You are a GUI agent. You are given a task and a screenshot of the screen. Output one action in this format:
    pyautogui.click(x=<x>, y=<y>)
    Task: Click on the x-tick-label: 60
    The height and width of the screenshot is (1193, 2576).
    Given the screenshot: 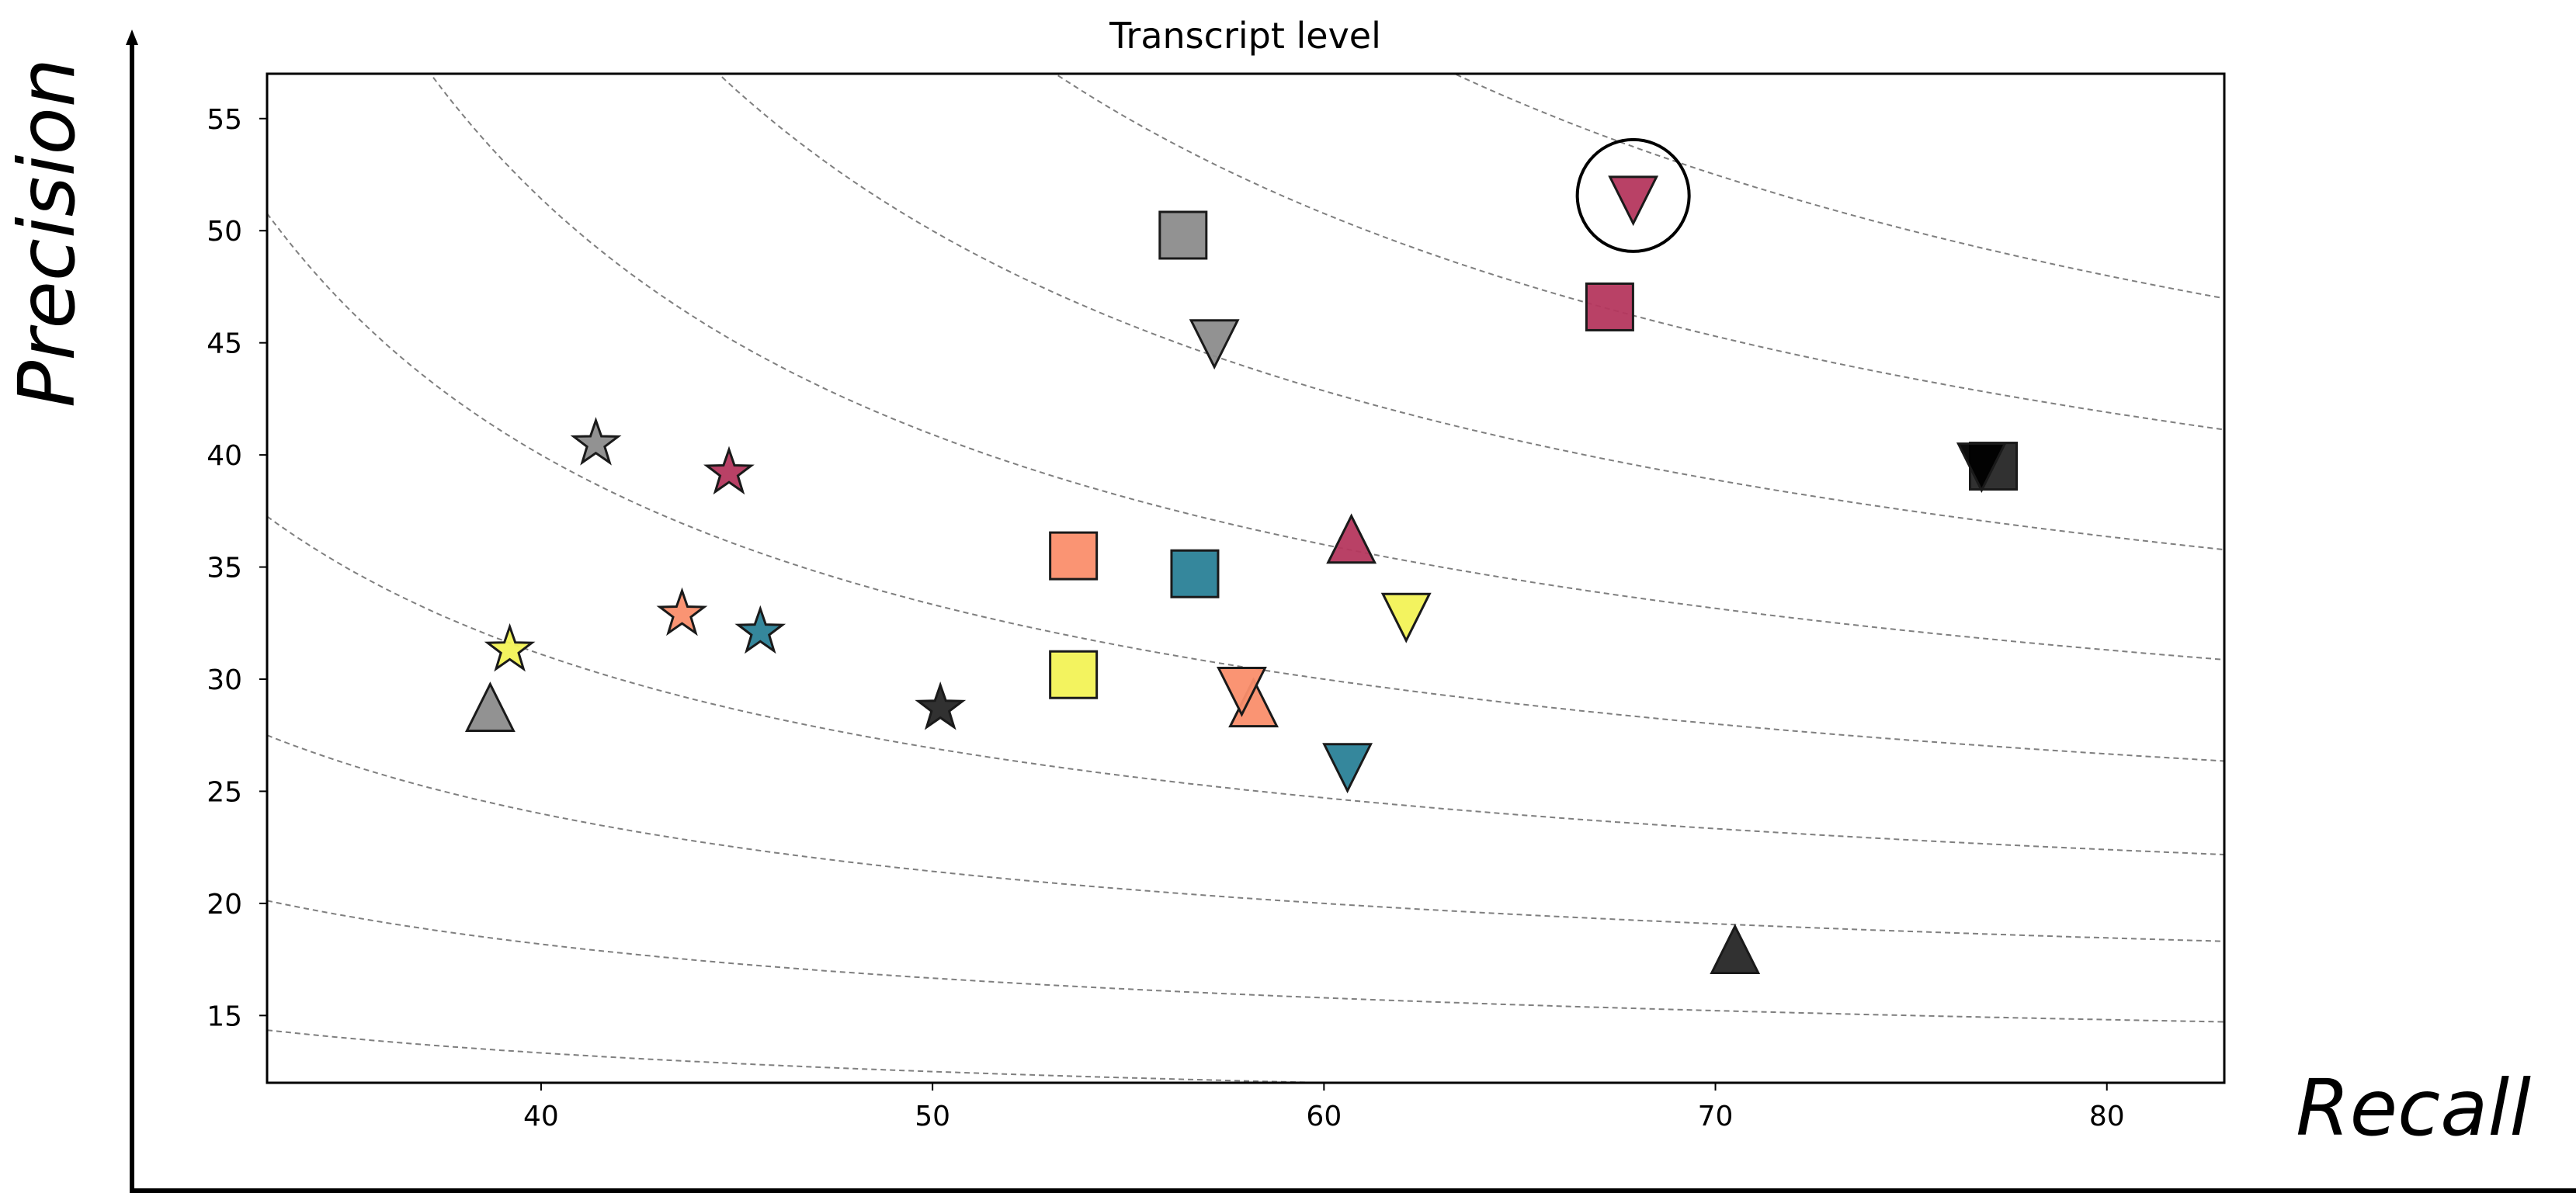 What is the action you would take?
    pyautogui.click(x=1324, y=1116)
    